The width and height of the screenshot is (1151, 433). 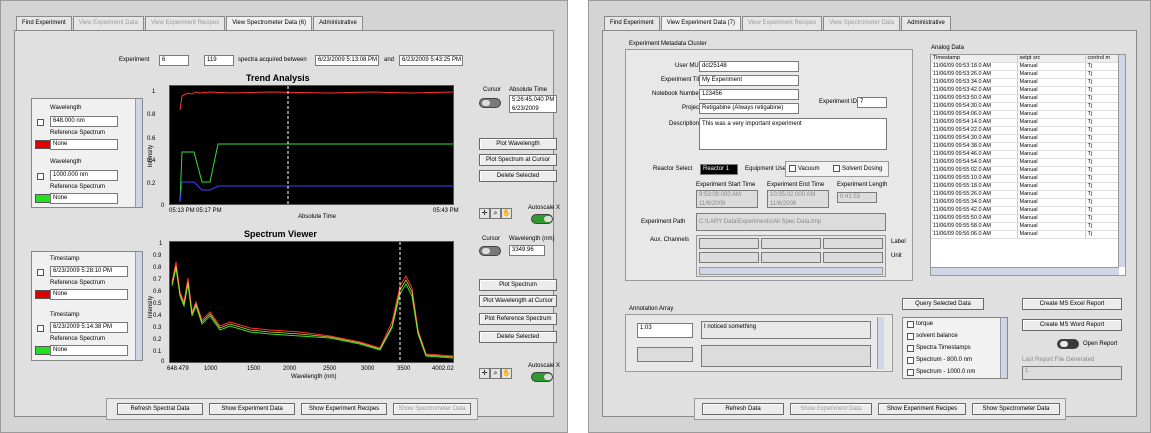 I want to click on wavelength-field: 648.000 nm, so click(x=84, y=121).